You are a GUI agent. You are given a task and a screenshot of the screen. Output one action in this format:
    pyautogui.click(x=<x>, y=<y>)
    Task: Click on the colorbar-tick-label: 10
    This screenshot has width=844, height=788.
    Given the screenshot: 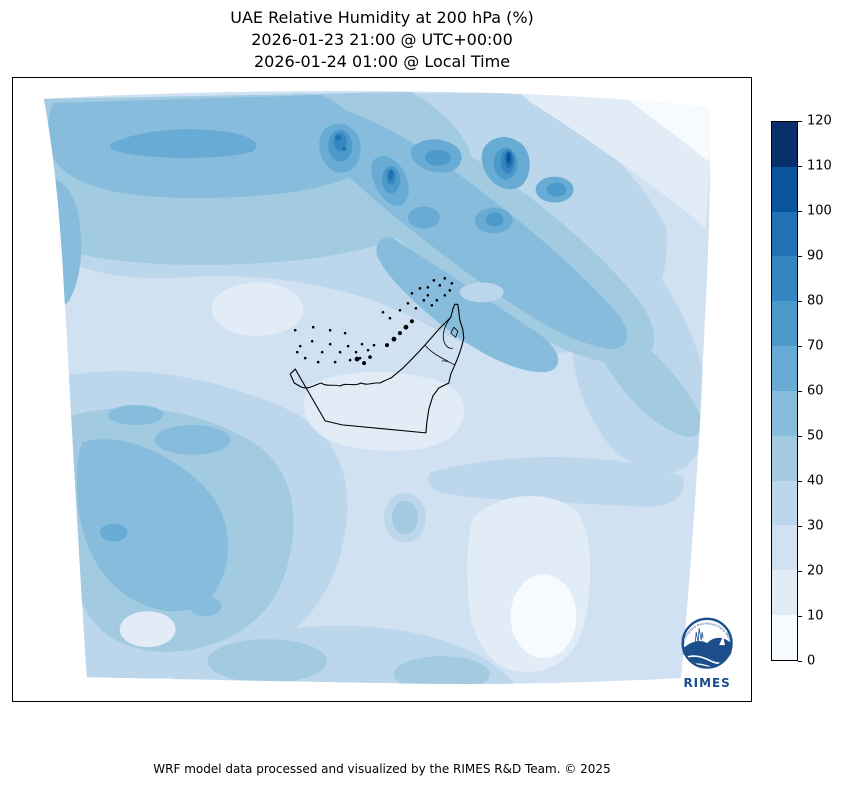 What is the action you would take?
    pyautogui.click(x=815, y=616)
    